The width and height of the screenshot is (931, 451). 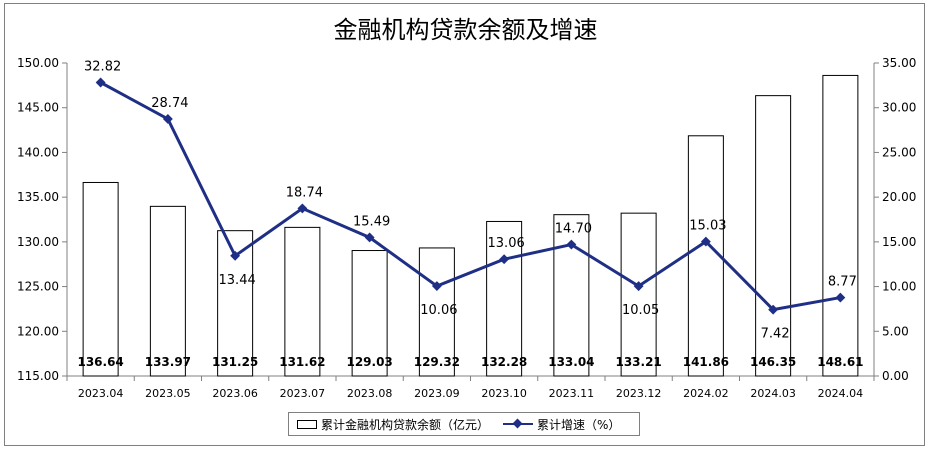 I want to click on y-left-tick-label: 140.00, so click(x=38, y=152).